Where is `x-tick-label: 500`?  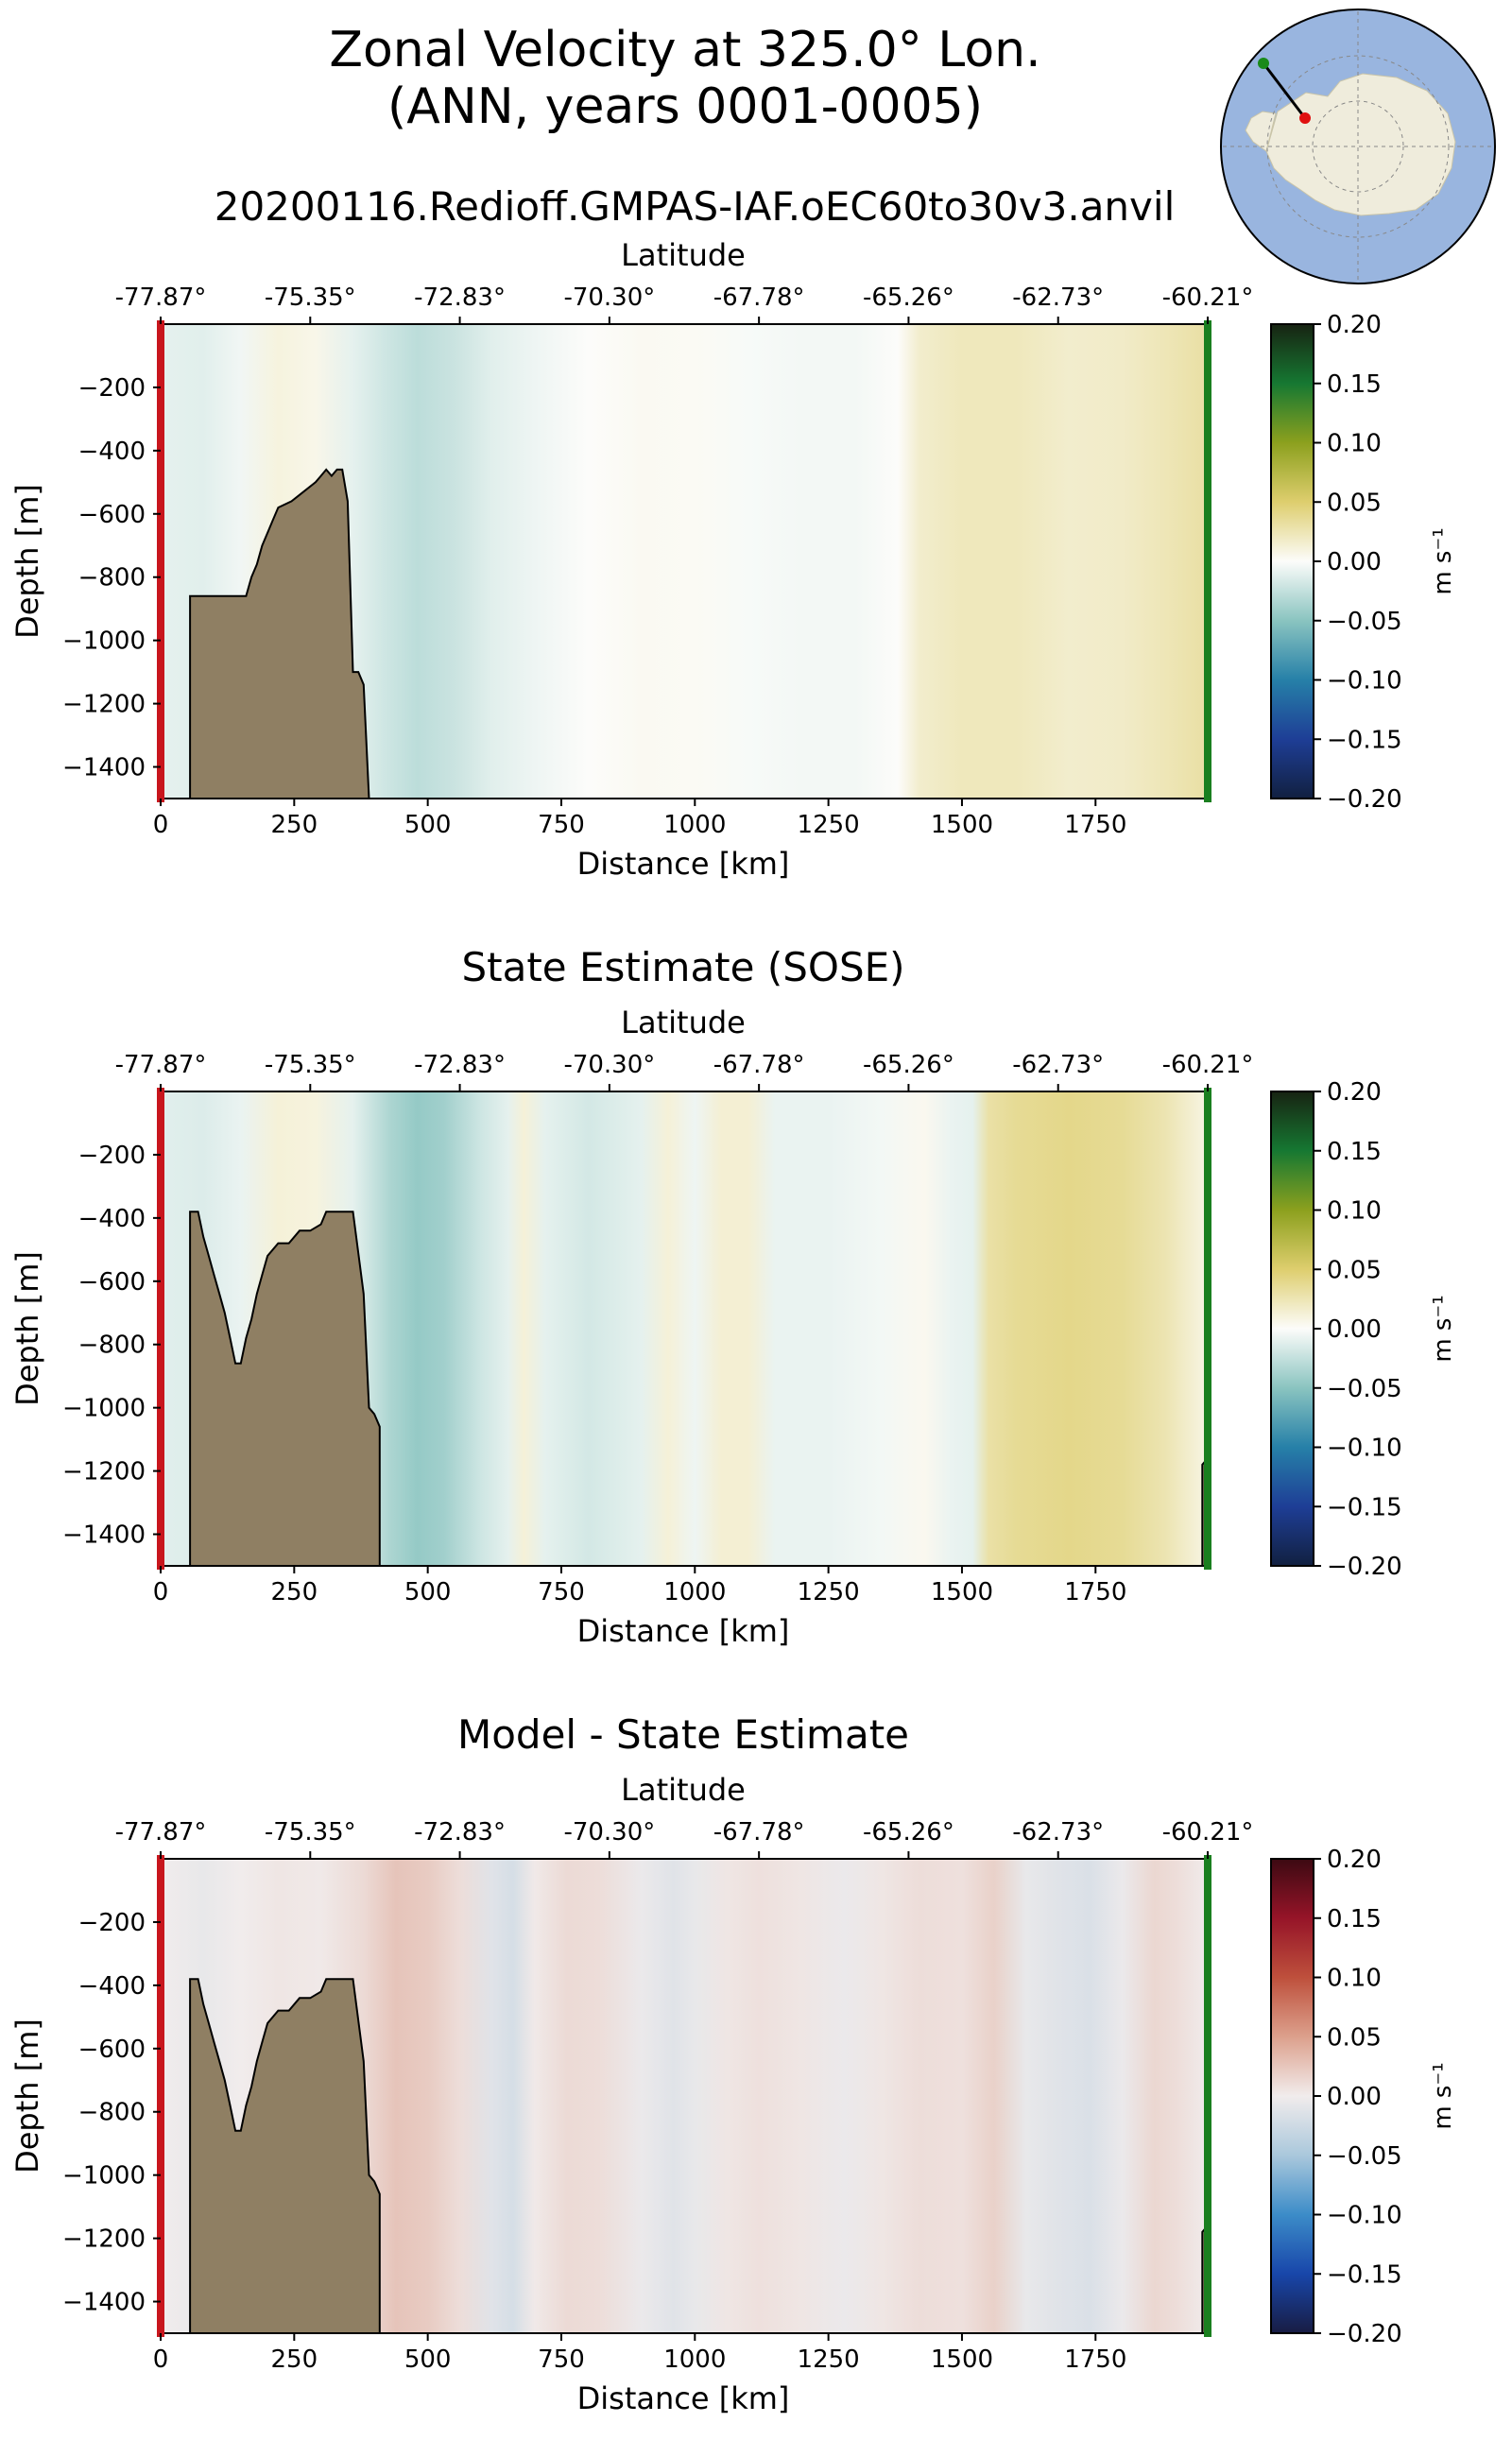
x-tick-label: 500 is located at coordinates (428, 2359).